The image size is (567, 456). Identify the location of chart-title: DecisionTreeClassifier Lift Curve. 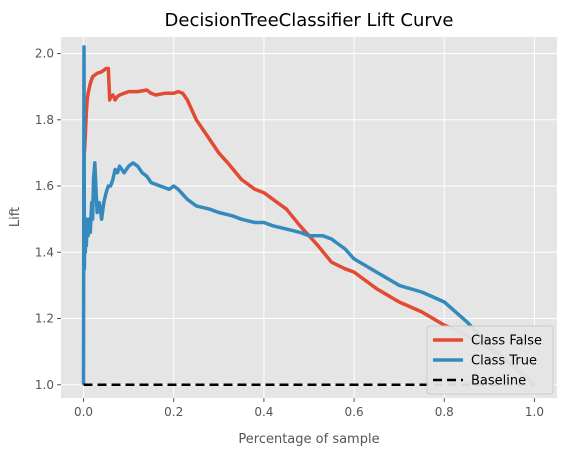
(309, 20).